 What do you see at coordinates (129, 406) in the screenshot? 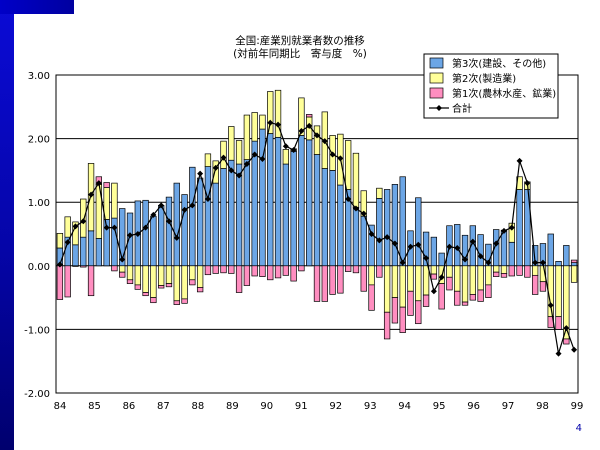
I see `x-tick-label: 86` at bounding box center [129, 406].